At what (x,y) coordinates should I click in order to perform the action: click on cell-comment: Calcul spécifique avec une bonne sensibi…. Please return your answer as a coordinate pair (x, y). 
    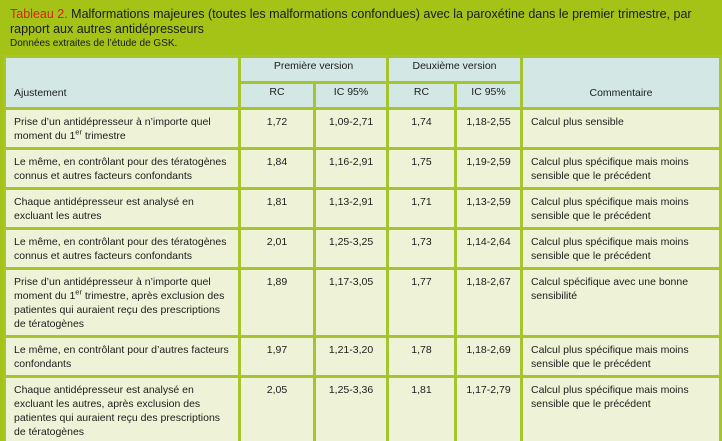
    Looking at the image, I should click on (621, 302).